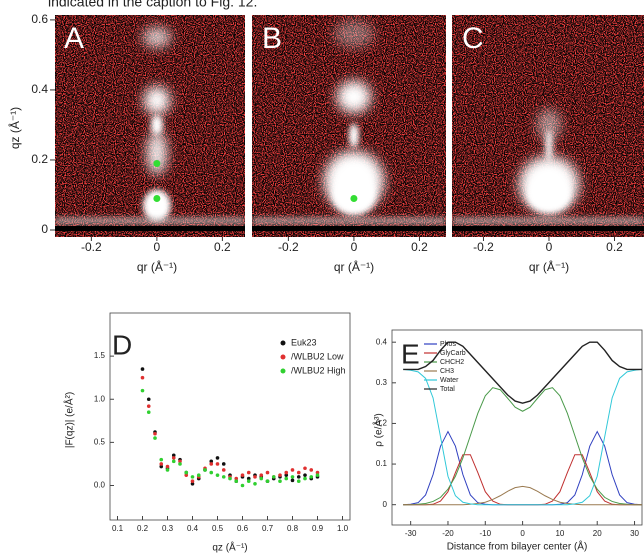  I want to click on y-tick-label: 1.5, so click(100, 355).